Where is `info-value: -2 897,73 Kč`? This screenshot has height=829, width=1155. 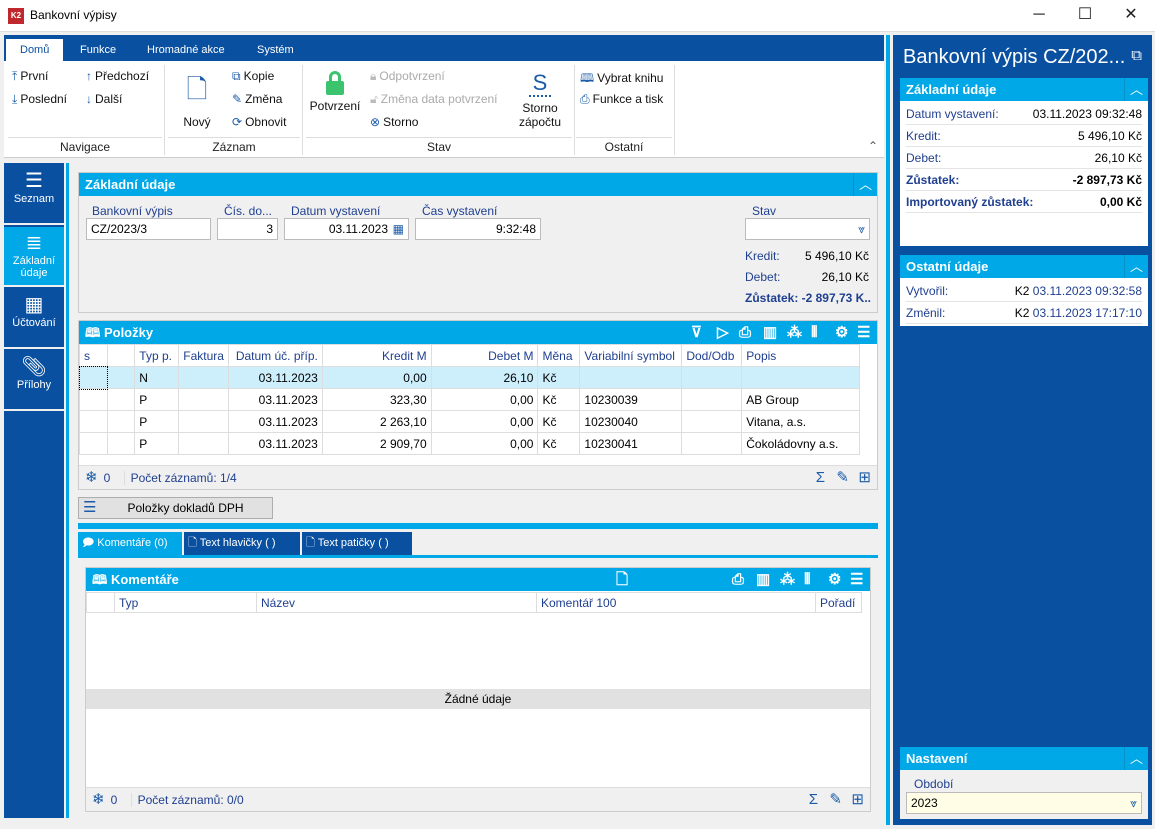 info-value: -2 897,73 Kč is located at coordinates (1107, 180).